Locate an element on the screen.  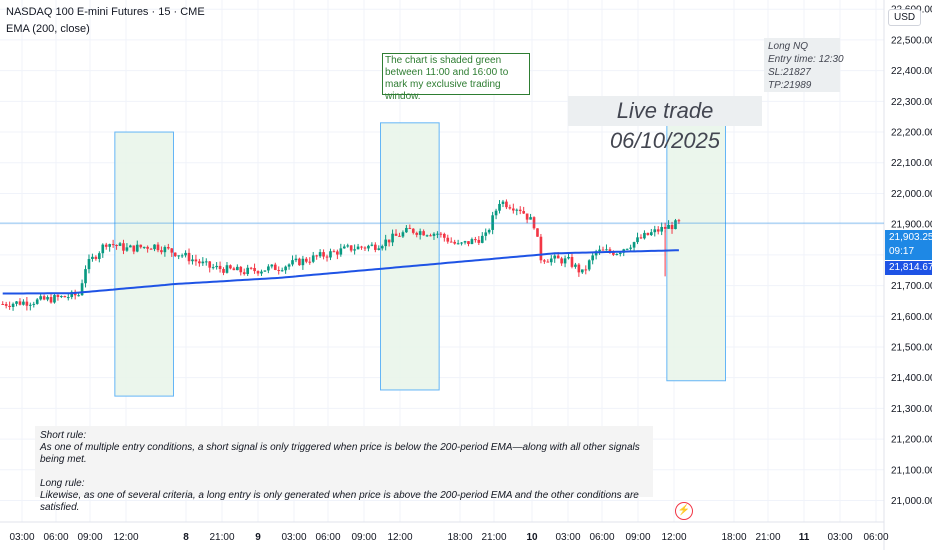
y-tick-label: 22,500.00 is located at coordinates (911, 40).